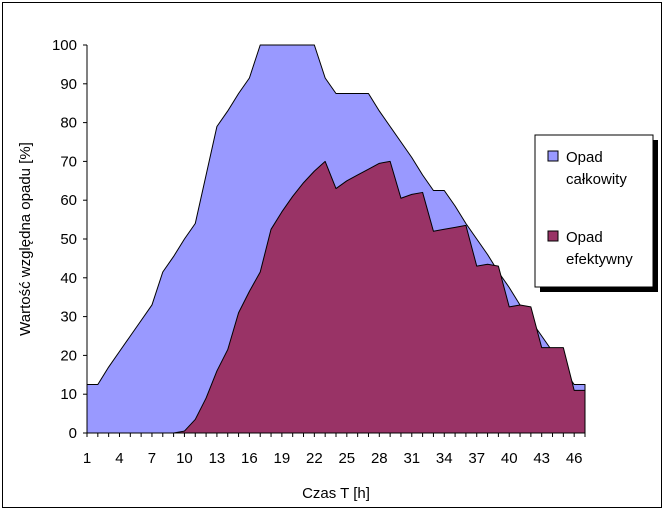 The width and height of the screenshot is (665, 511). What do you see at coordinates (25, 239) in the screenshot?
I see `y-axis-title: Wartość względna opadu [%]` at bounding box center [25, 239].